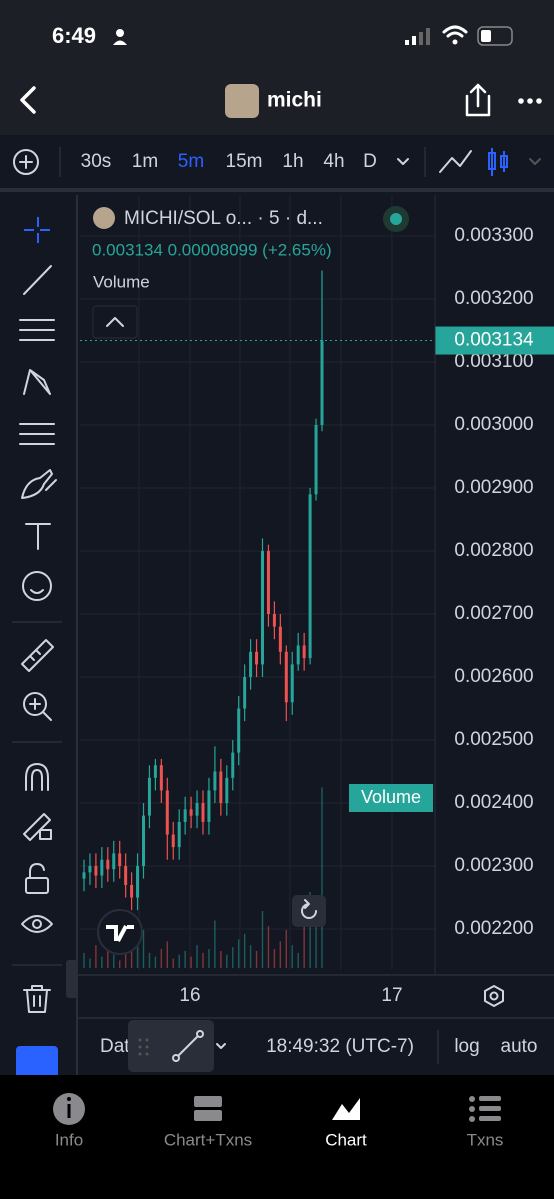 The height and width of the screenshot is (1199, 554). Describe the element at coordinates (391, 995) in the screenshot. I see `x-tick-label: 17` at that location.